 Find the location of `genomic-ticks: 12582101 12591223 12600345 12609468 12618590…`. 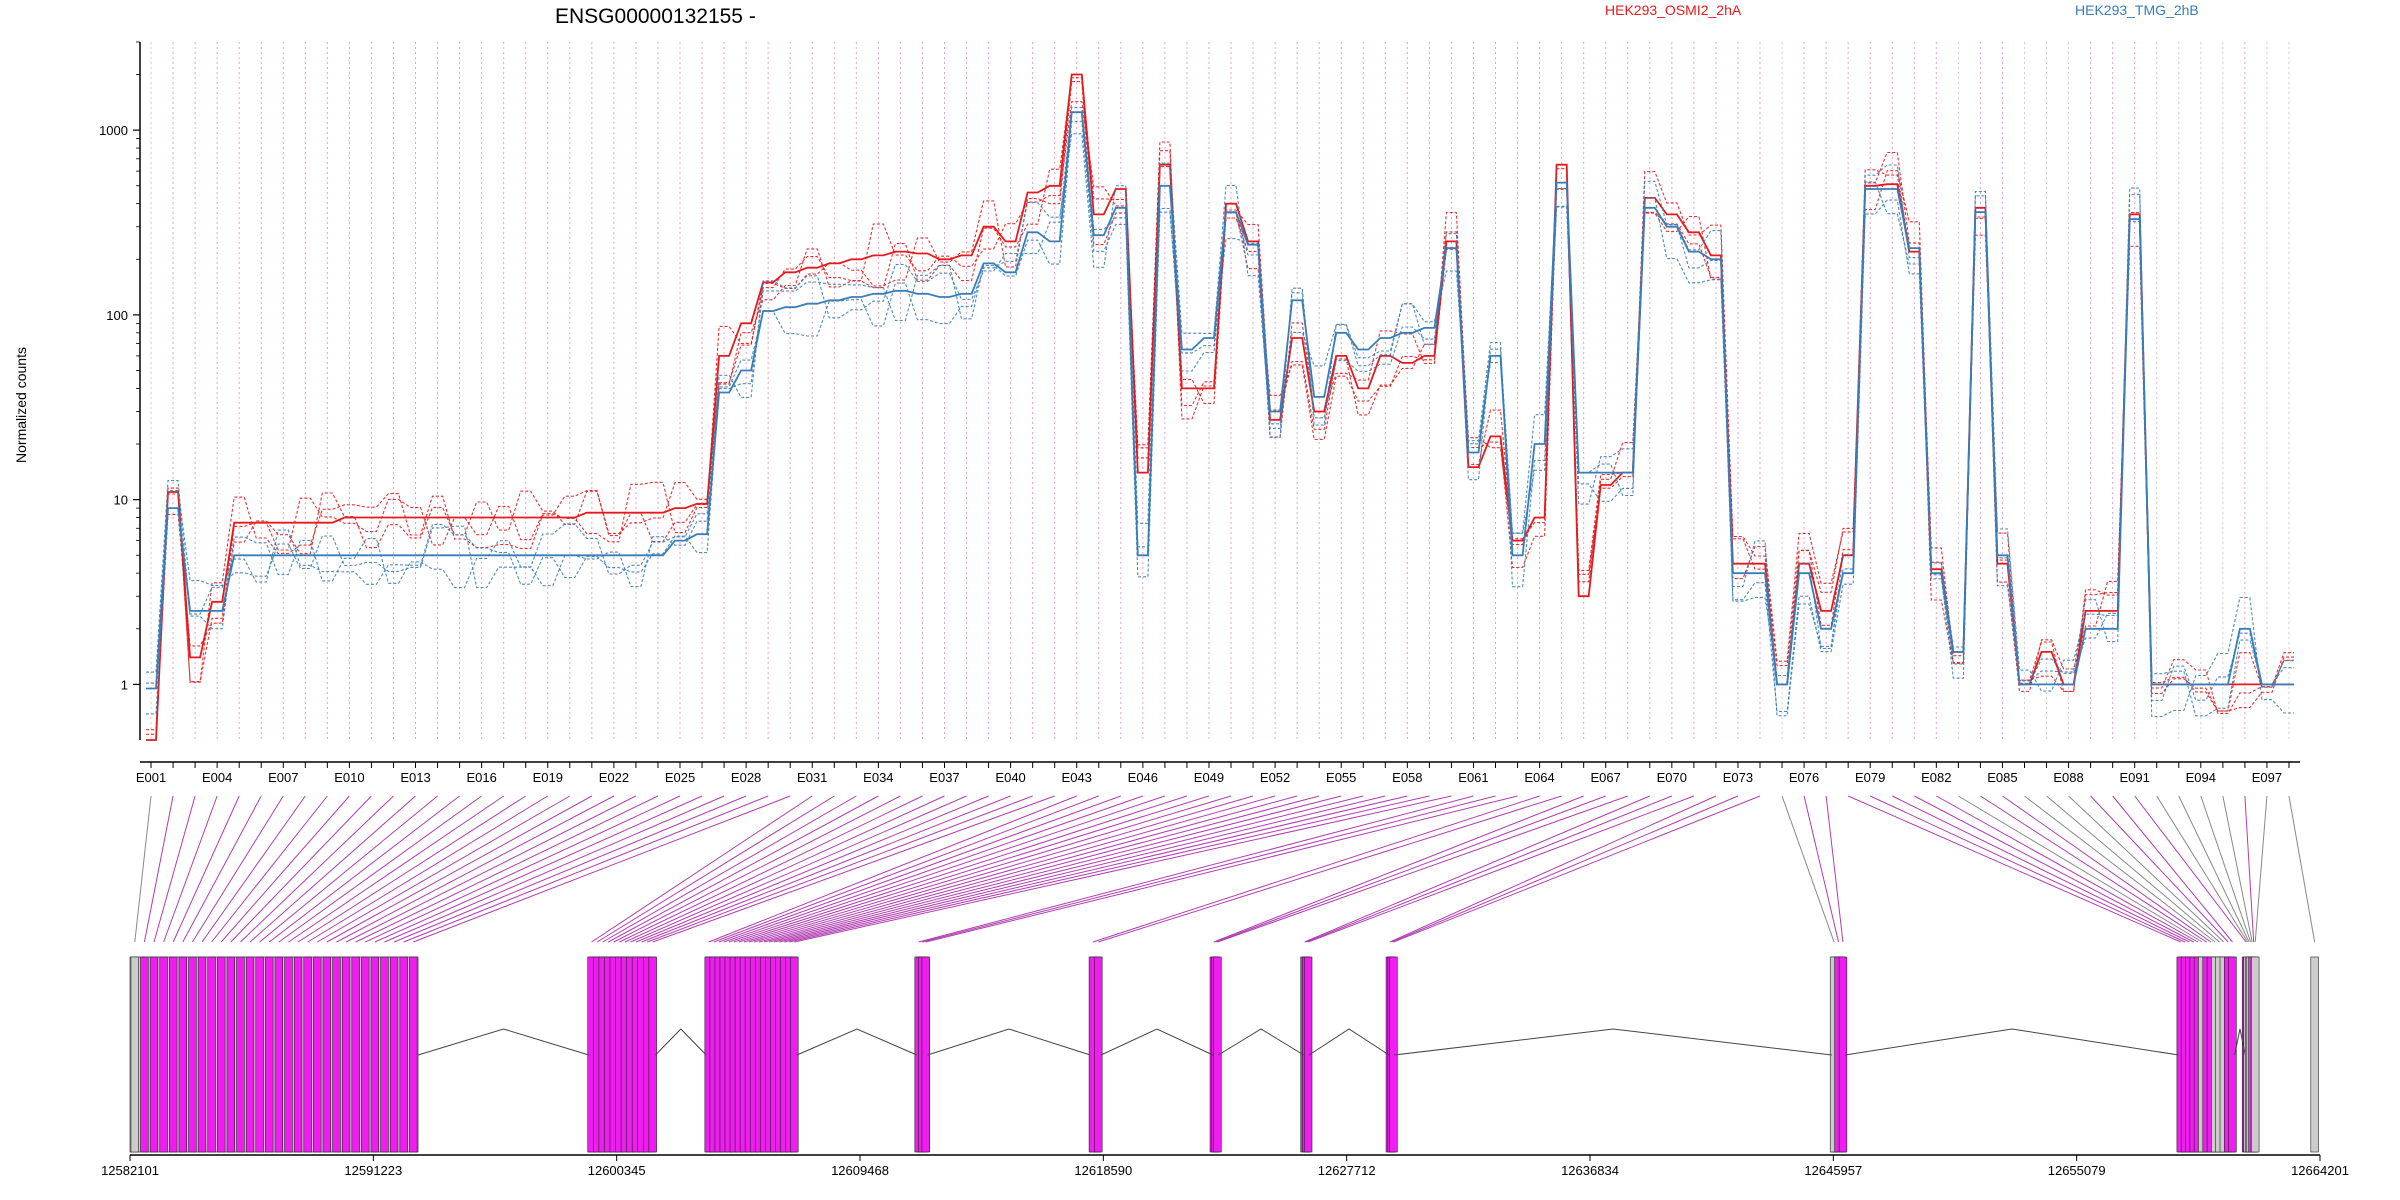

genomic-ticks: 12582101 12591223 12600345 12609468 12618590… is located at coordinates (1225, 1166).